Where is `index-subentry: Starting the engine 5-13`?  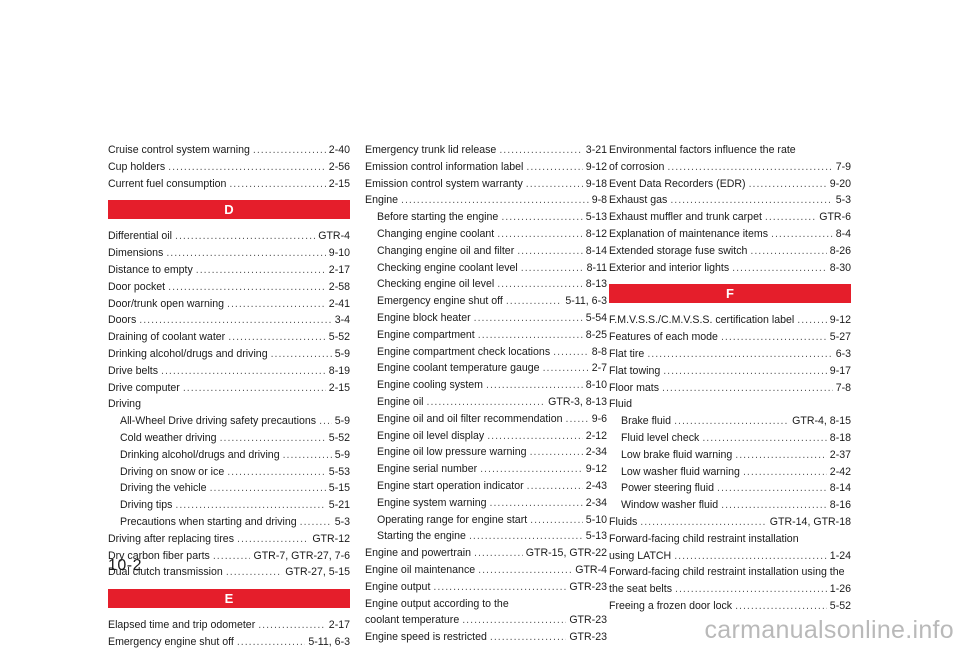
index-subentry: Starting the engine 5-13 is located at coordinates (486, 536).